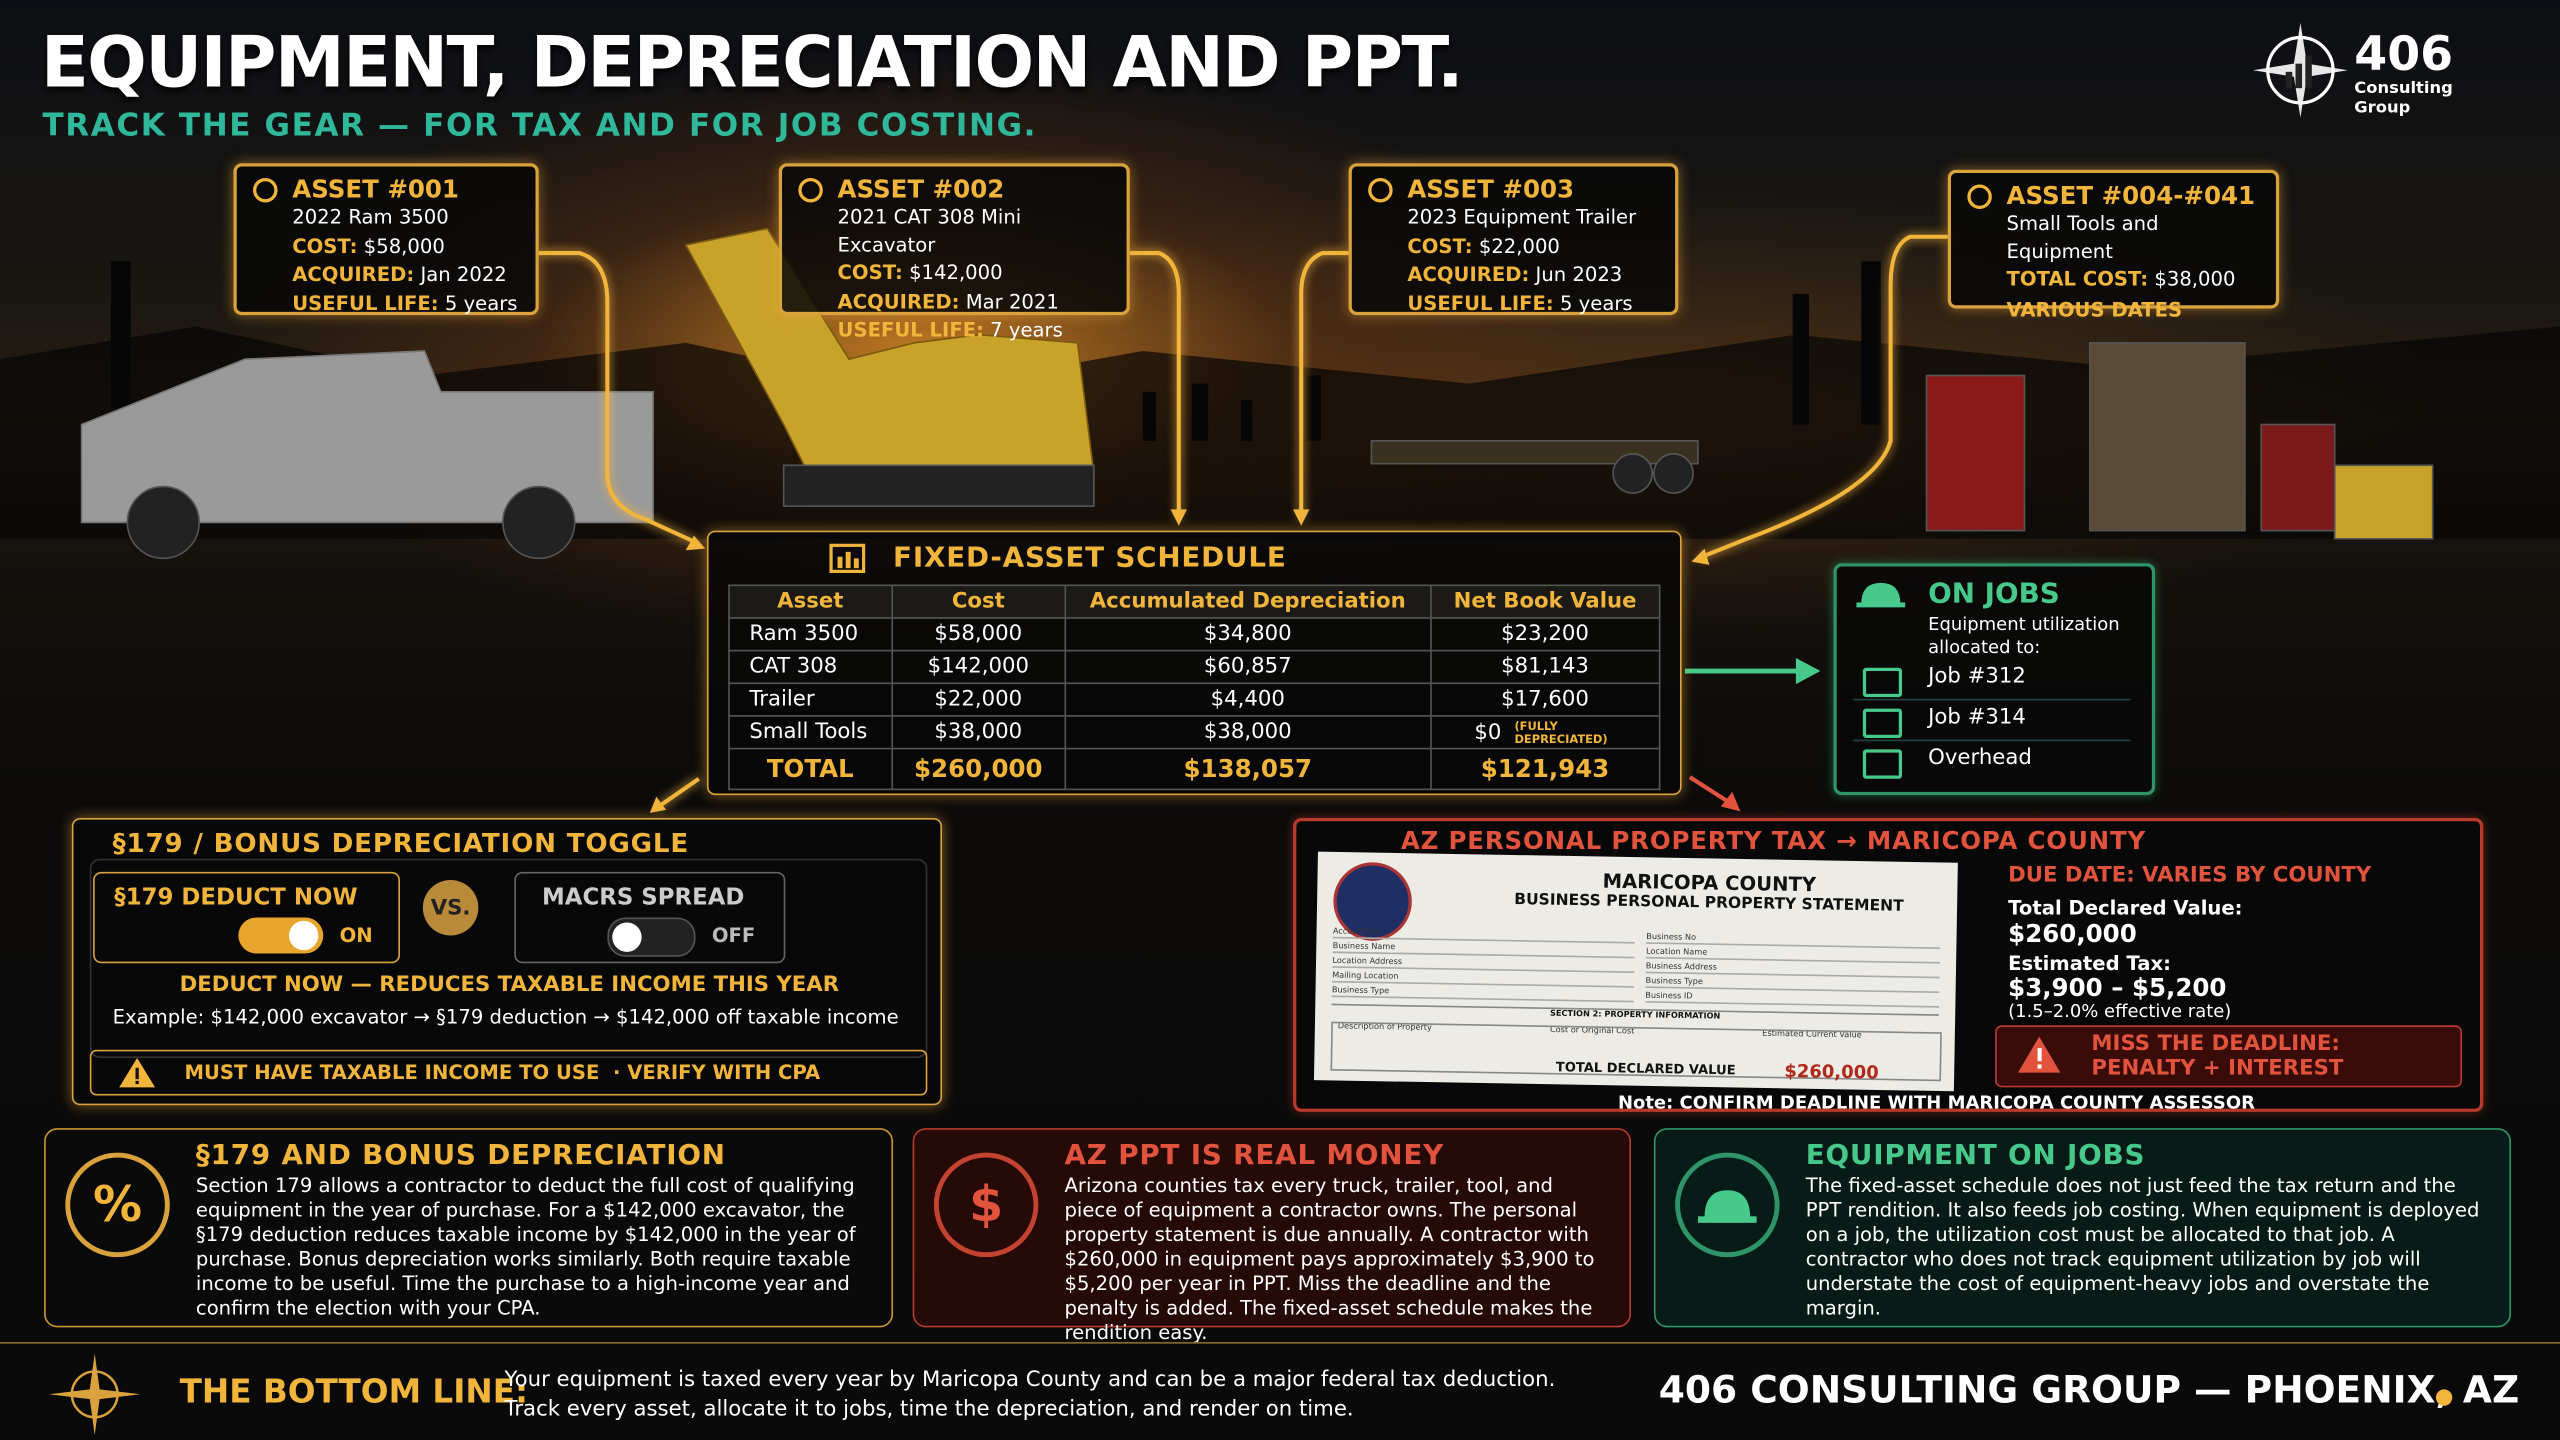  I want to click on ppt-connector, so click(1710, 790).